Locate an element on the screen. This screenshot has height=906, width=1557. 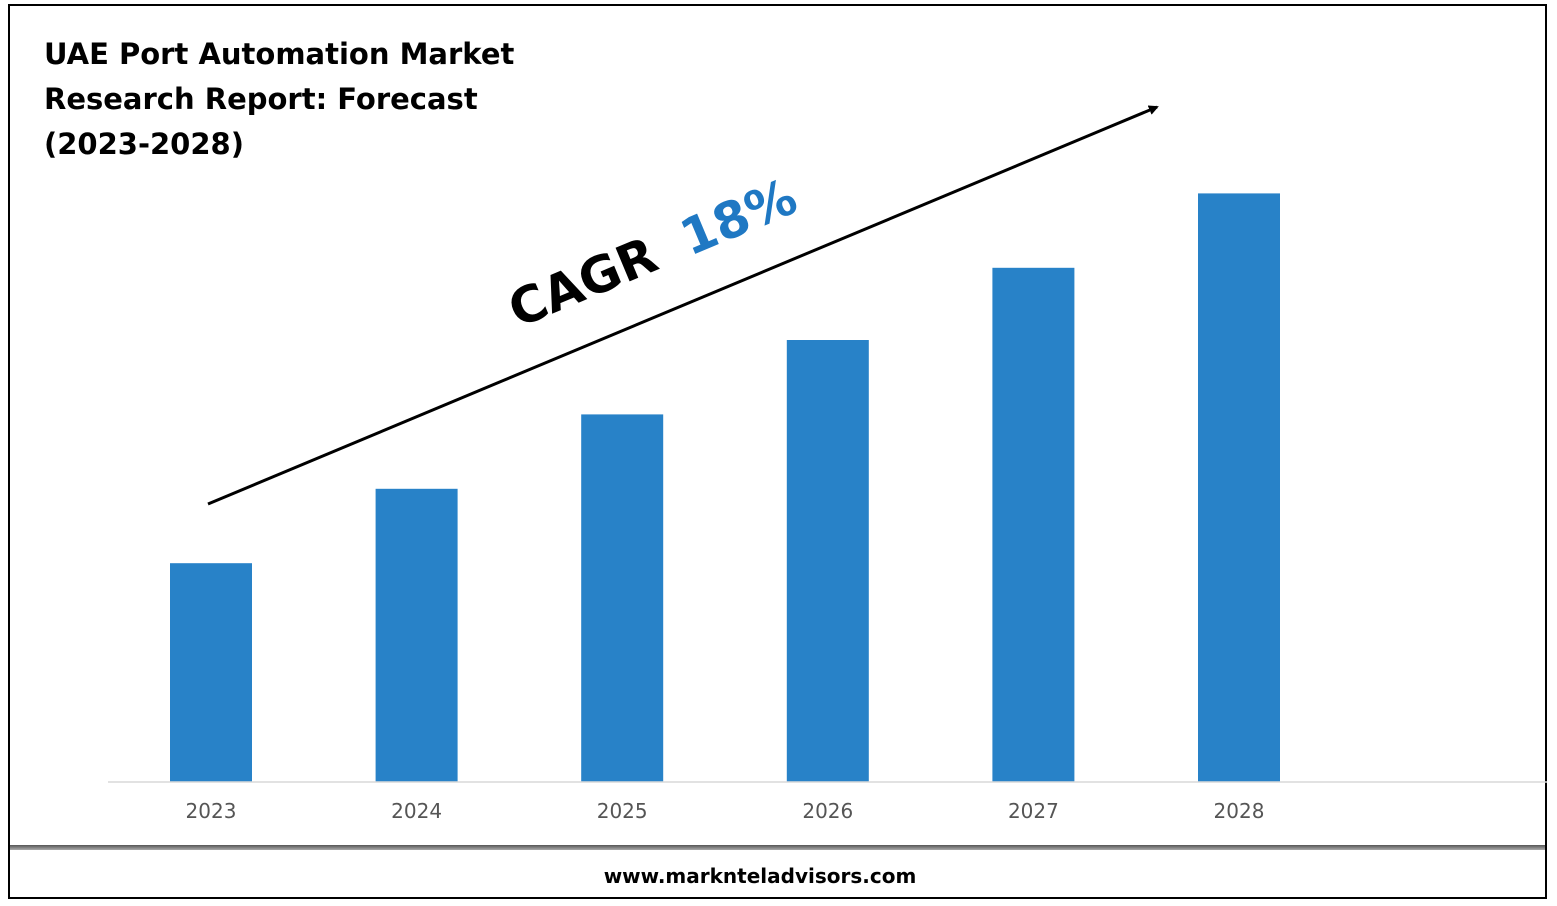
bar-2025 is located at coordinates (622, 598).